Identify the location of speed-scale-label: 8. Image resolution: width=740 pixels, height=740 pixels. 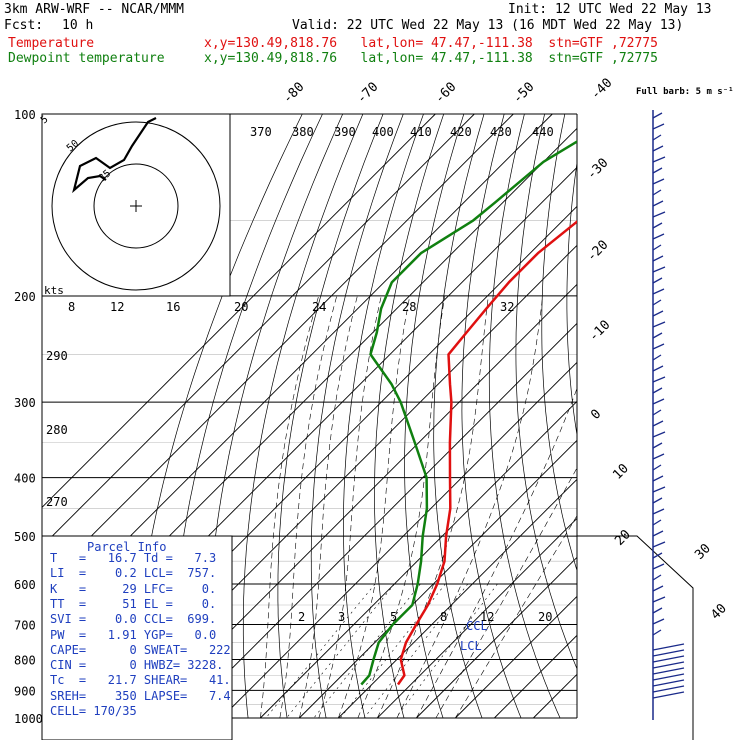
(71, 307).